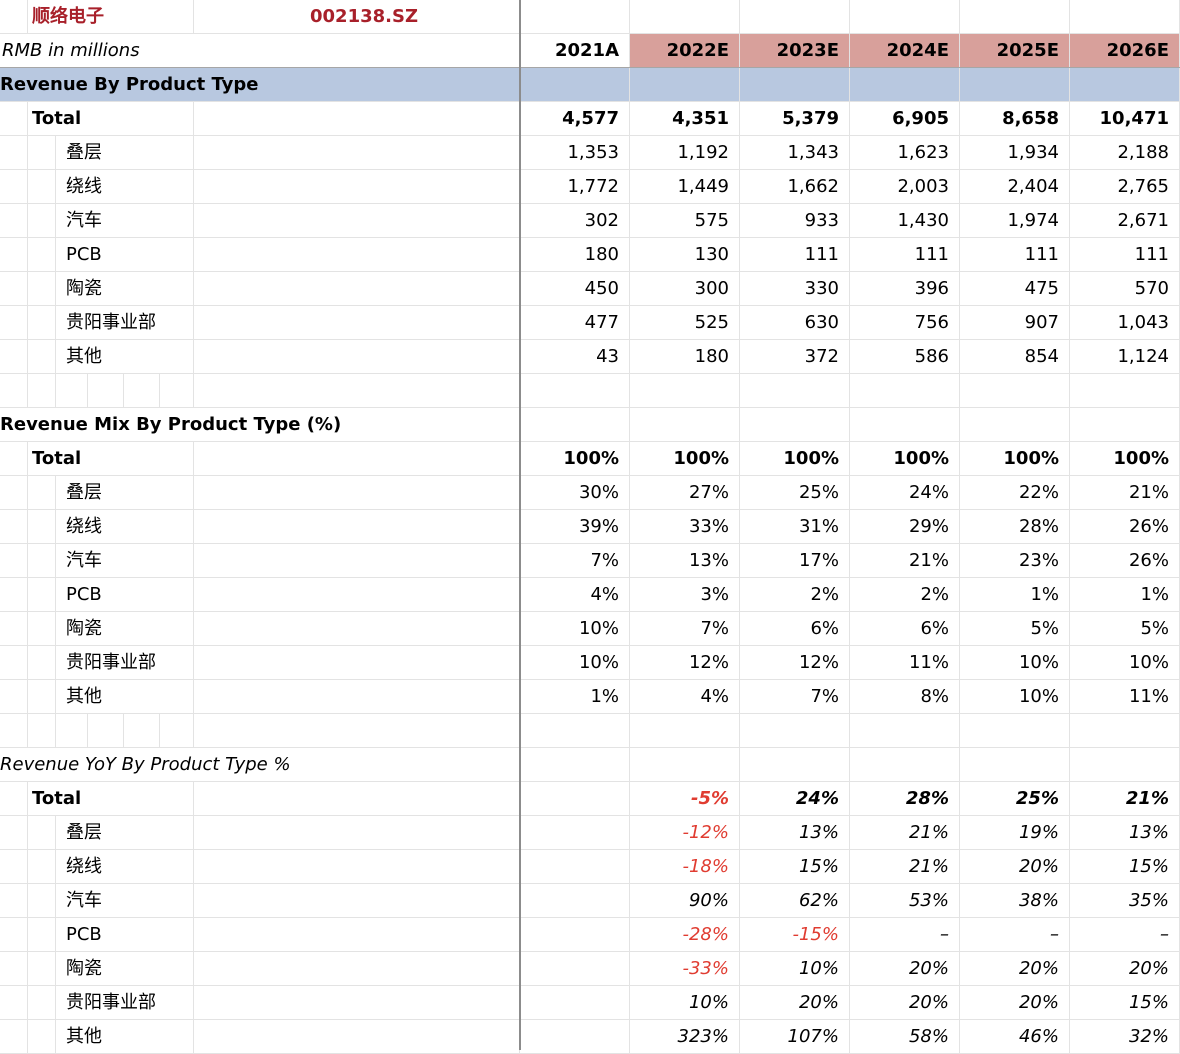 The image size is (1180, 1054). I want to click on value-cell: 2,671, so click(1125, 221).